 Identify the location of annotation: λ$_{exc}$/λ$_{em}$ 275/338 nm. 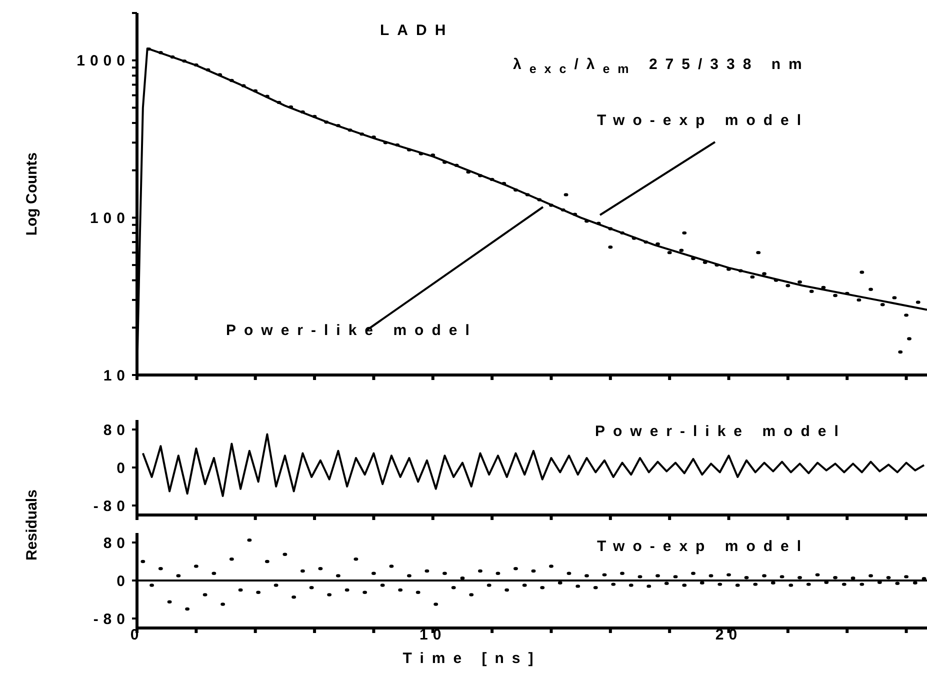
(661, 66).